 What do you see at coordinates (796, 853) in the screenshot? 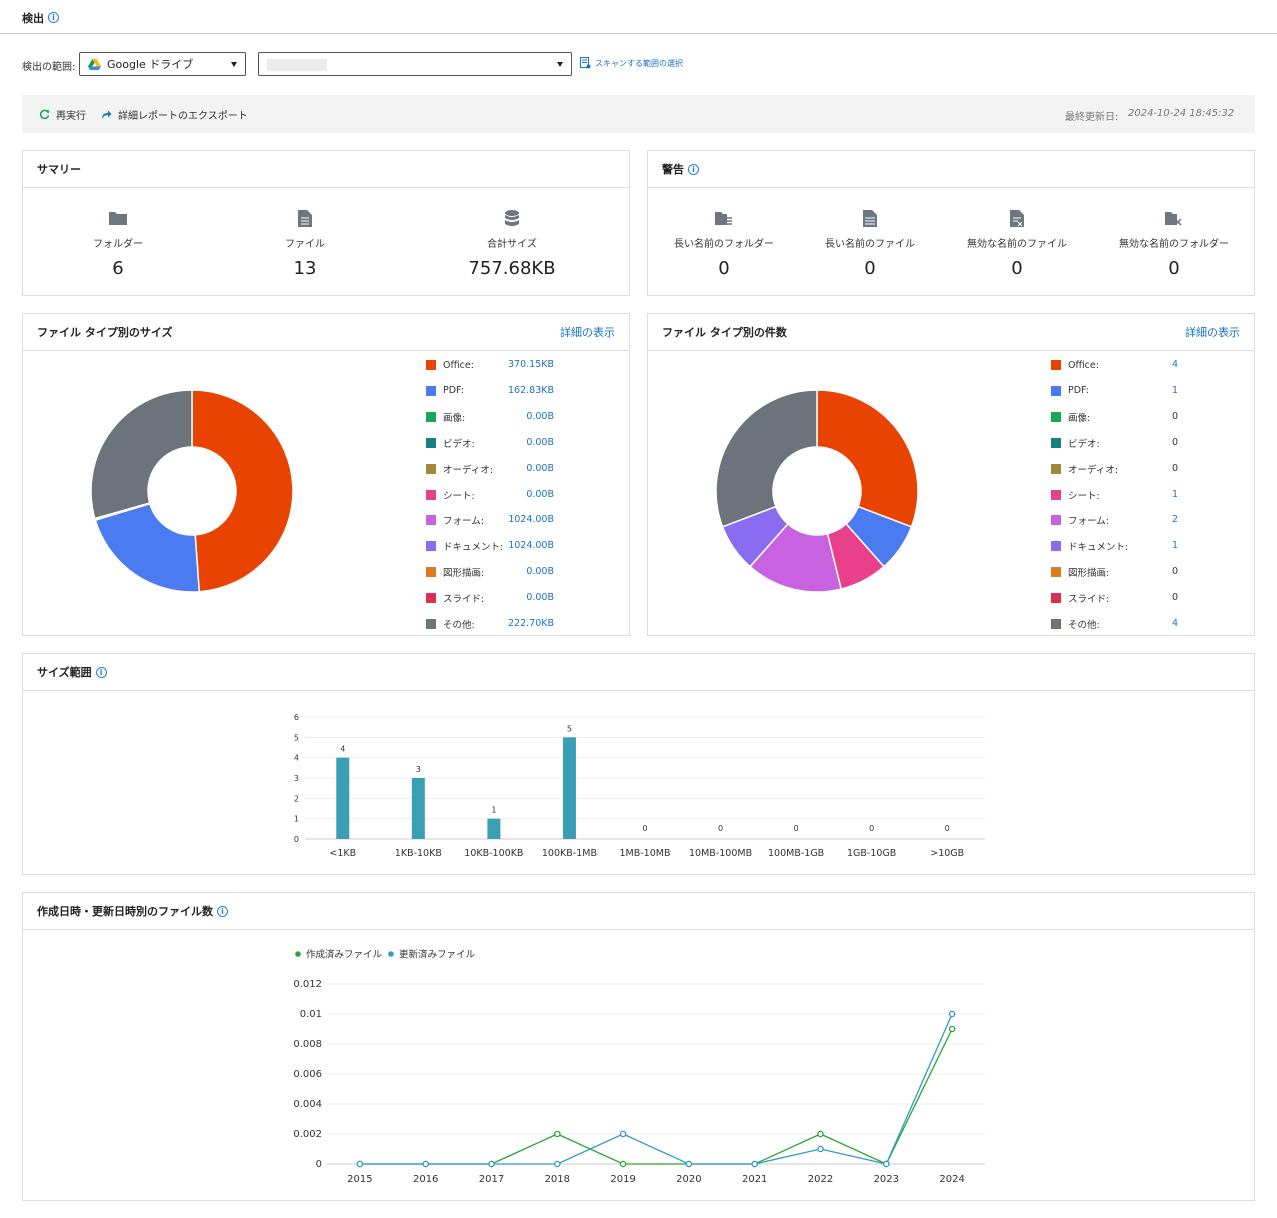
I see `x-tick-label: 100MB-1GB` at bounding box center [796, 853].